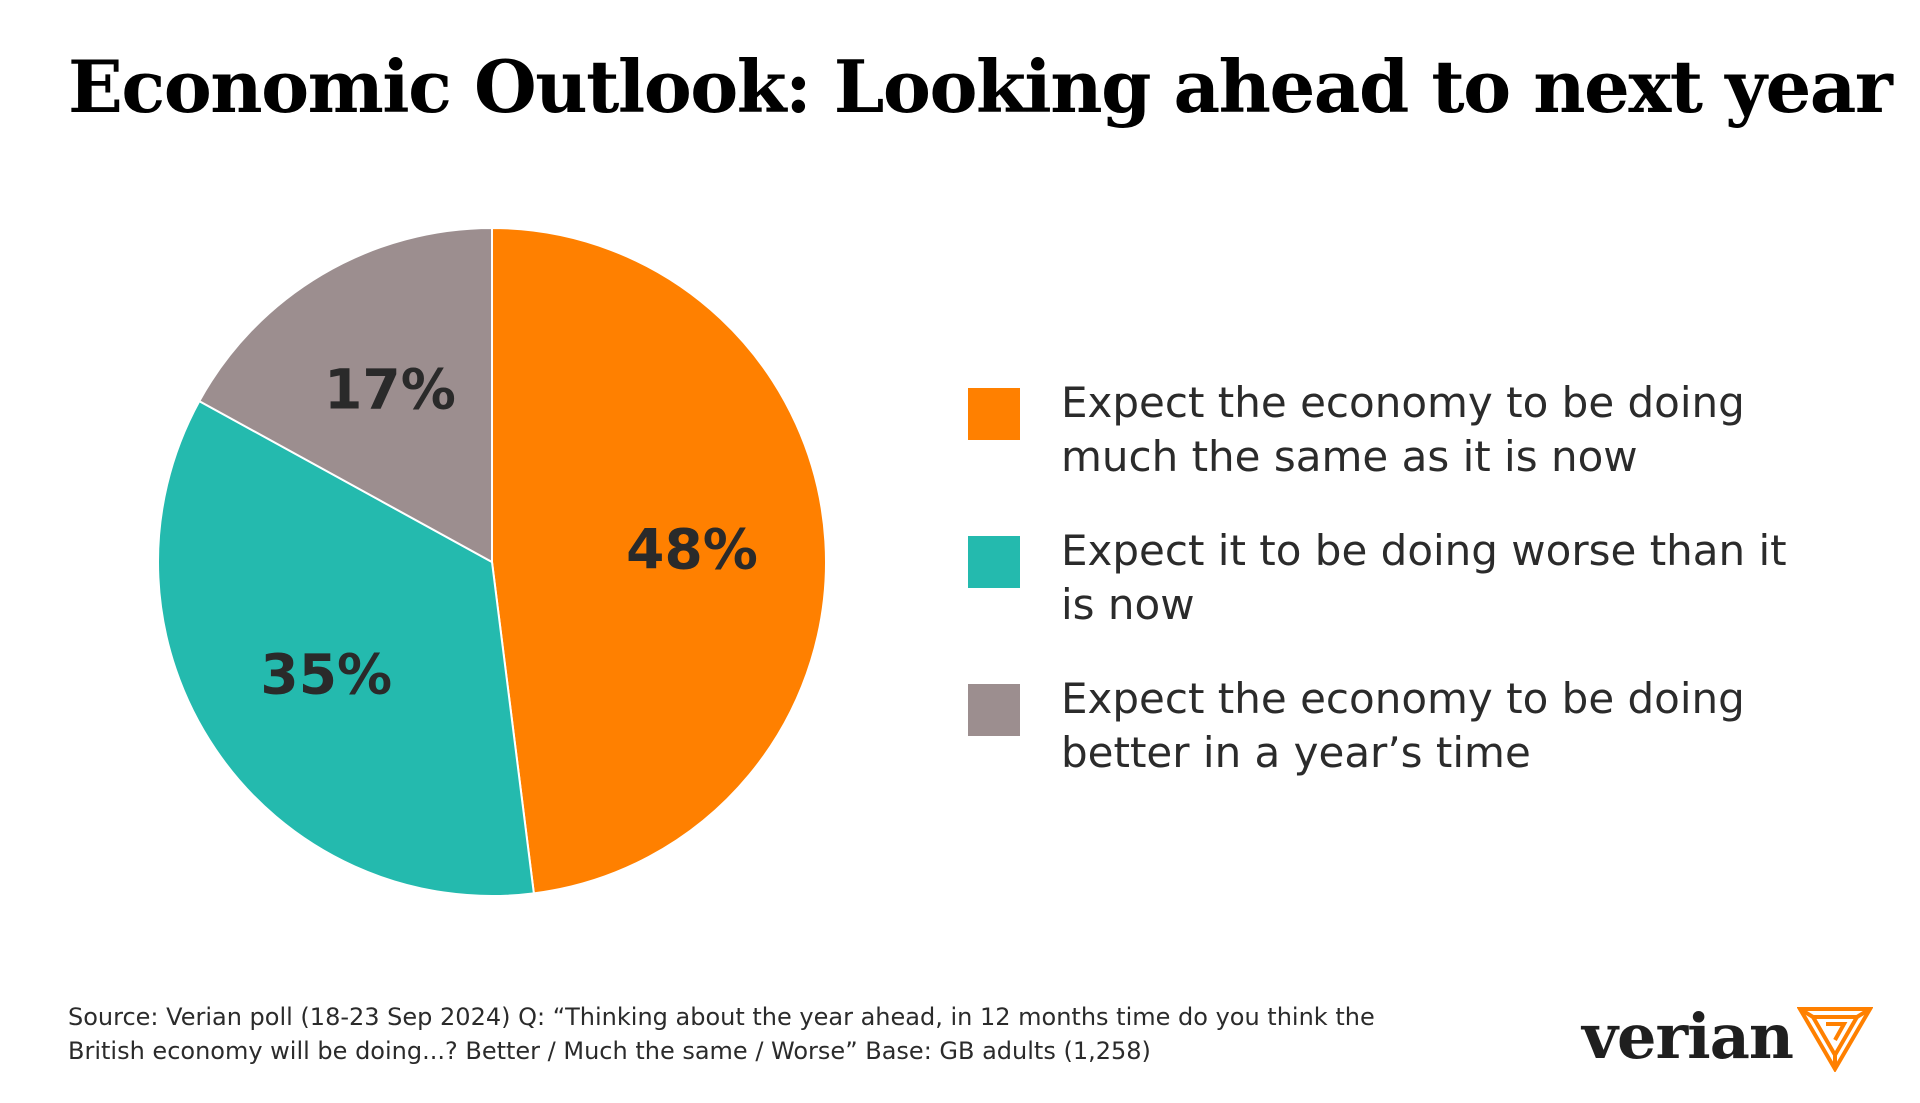  Describe the element at coordinates (994, 710) in the screenshot. I see `legend-swatch-better` at that location.